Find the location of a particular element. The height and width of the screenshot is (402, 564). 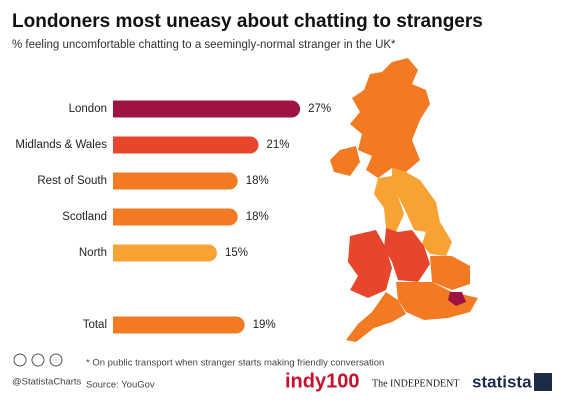

london is located at coordinates (457, 299).